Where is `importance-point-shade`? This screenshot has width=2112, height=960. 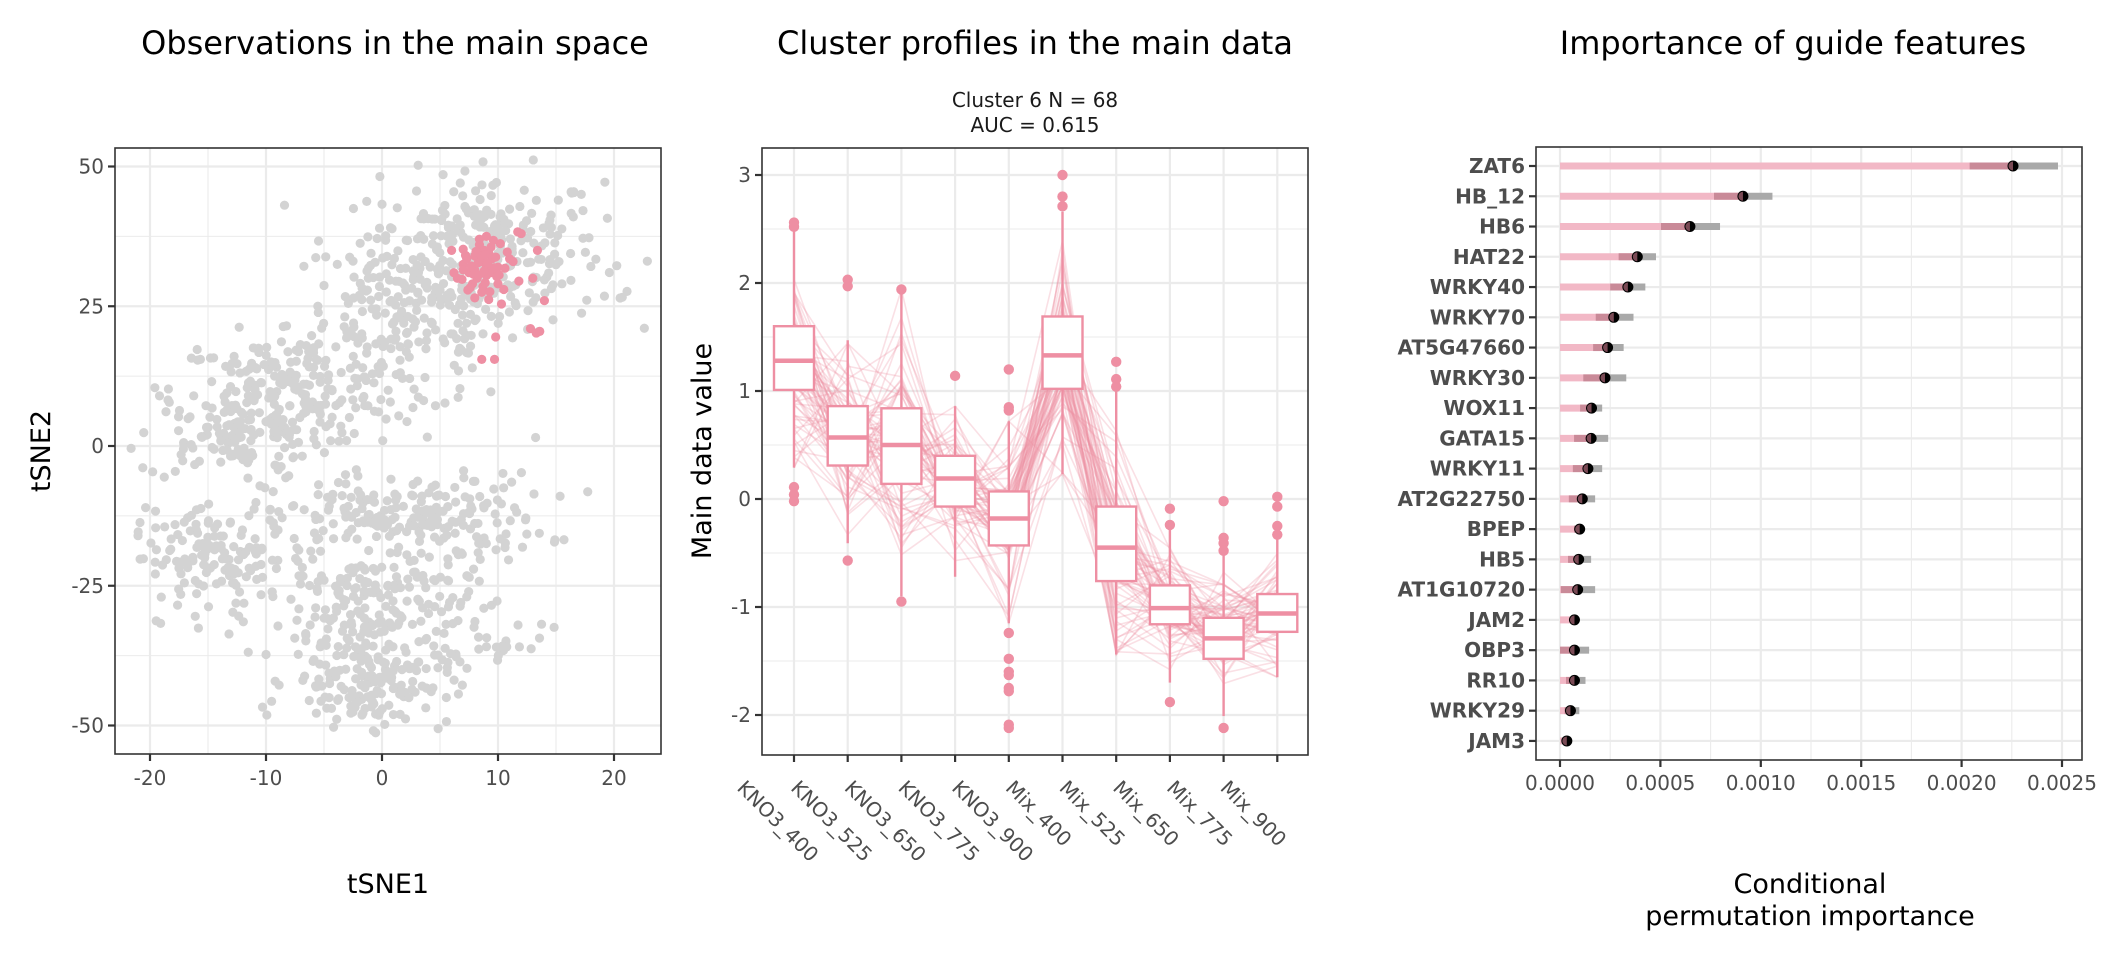 importance-point-shade is located at coordinates (1572, 680).